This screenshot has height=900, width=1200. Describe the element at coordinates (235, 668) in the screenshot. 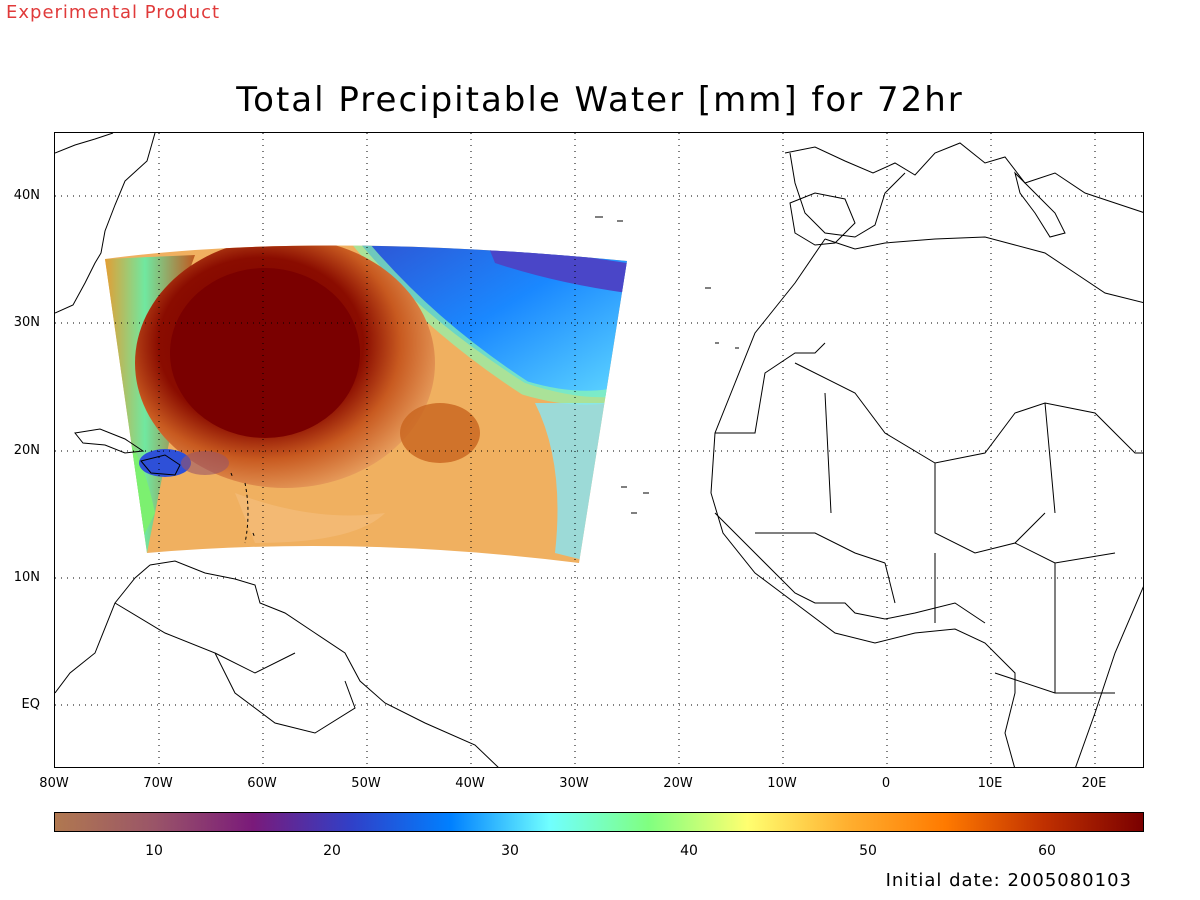

I see `south-america-inner` at that location.